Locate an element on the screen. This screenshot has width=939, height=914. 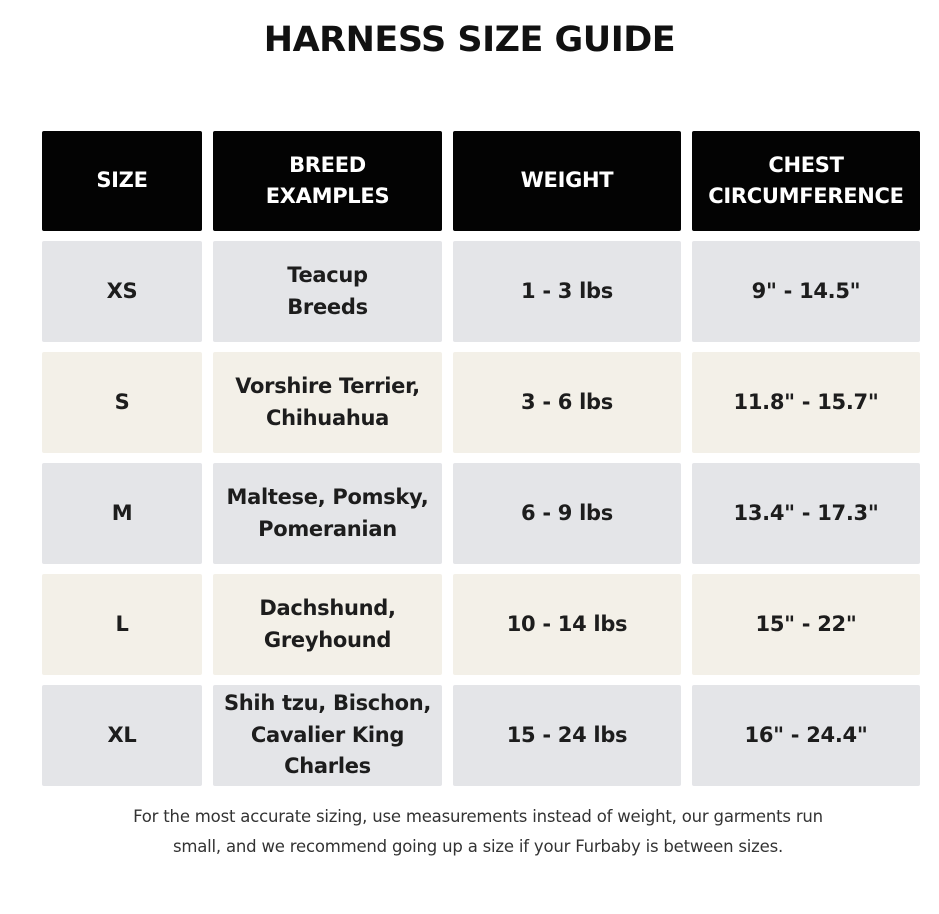
table-cell-breeds: Maltese, Pomsky, Pomeranian is located at coordinates (327, 513).